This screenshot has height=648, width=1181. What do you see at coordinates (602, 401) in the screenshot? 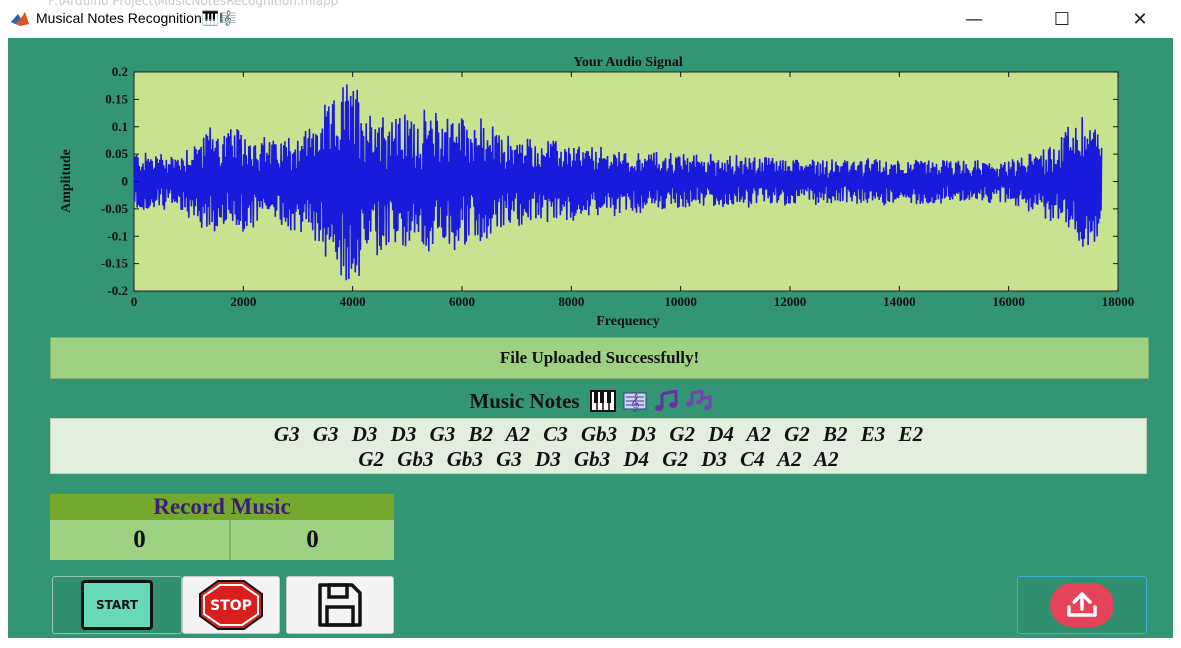
I see `piano-icon` at bounding box center [602, 401].